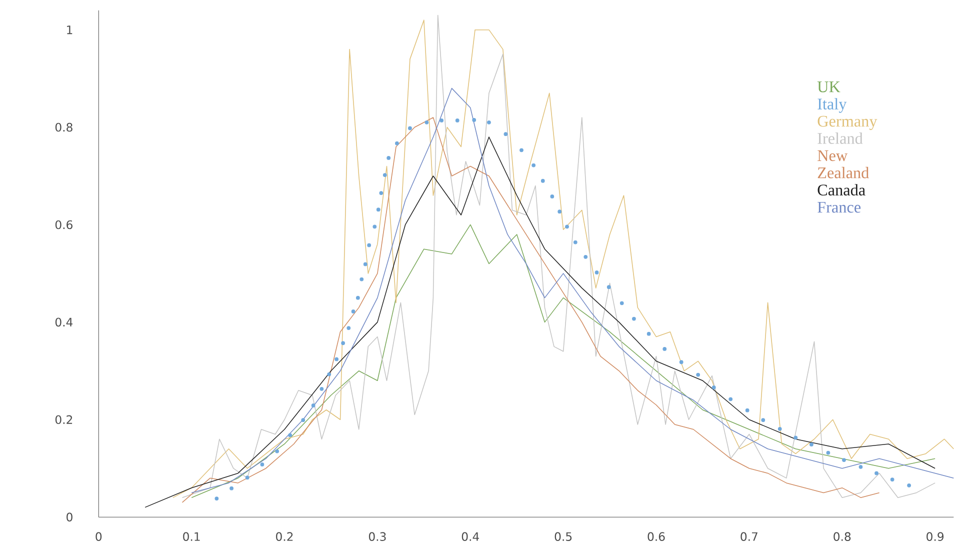 Image resolution: width=964 pixels, height=556 pixels. I want to click on x-tick-label: 0.9, so click(935, 537).